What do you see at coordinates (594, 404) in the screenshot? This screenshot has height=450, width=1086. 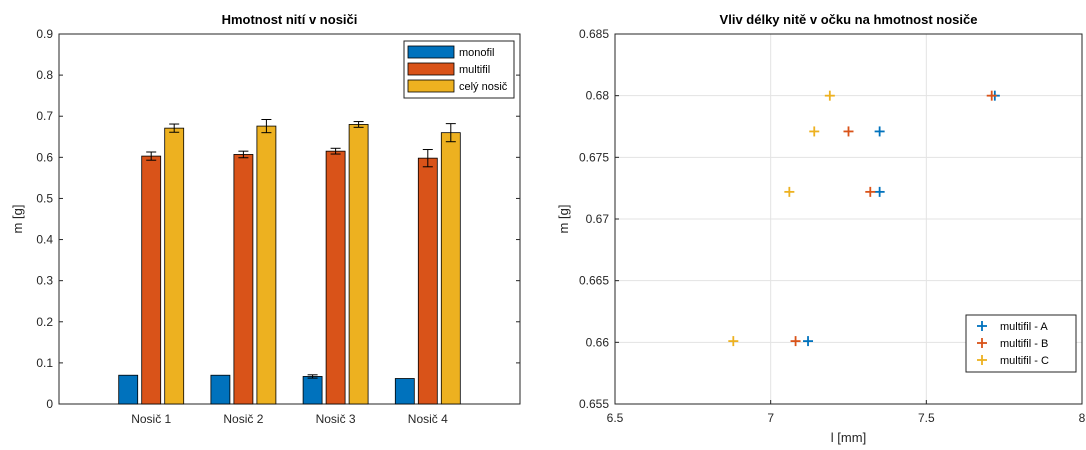 I see `scatter-y-tick-label: 0.655` at bounding box center [594, 404].